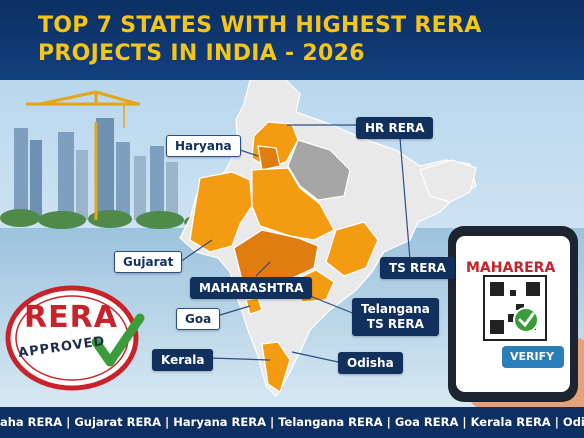  I want to click on phone-app-title: MAHARERA, so click(511, 268).